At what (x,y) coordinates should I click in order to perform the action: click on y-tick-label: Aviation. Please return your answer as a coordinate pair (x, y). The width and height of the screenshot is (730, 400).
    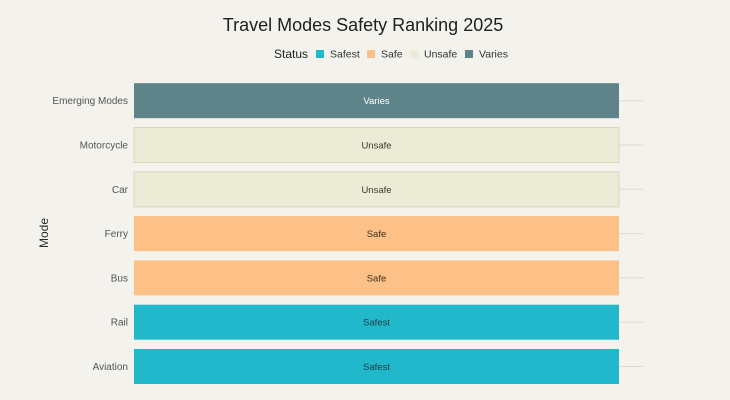
    Looking at the image, I should click on (110, 367).